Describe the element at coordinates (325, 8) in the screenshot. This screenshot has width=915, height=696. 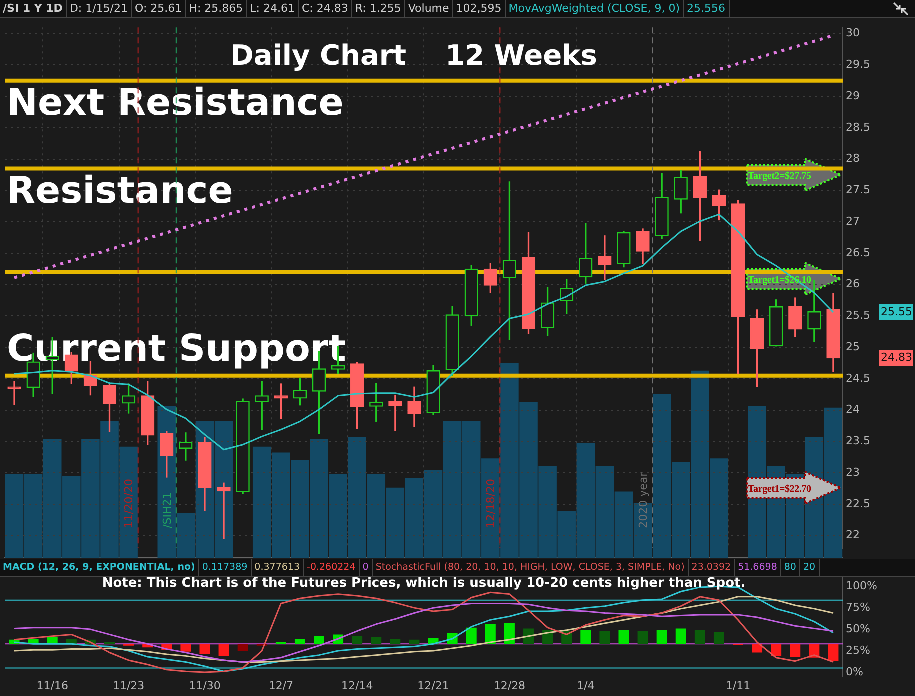
I see `text: C: 24.83` at that location.